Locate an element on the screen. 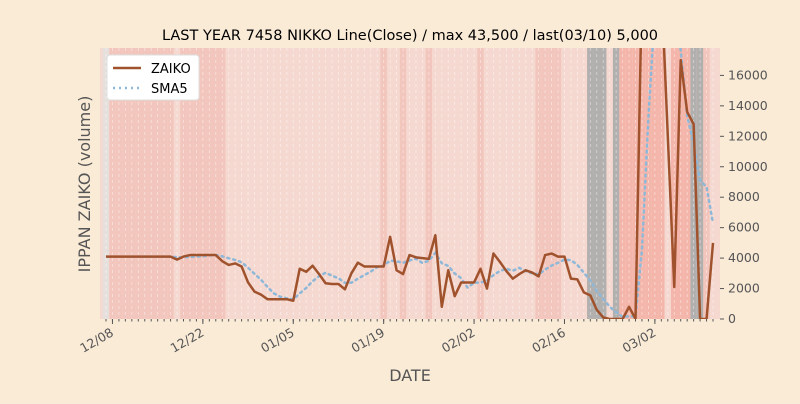 Image resolution: width=800 pixels, height=404 pixels. y-tick-label: 10000 is located at coordinates (748, 166).